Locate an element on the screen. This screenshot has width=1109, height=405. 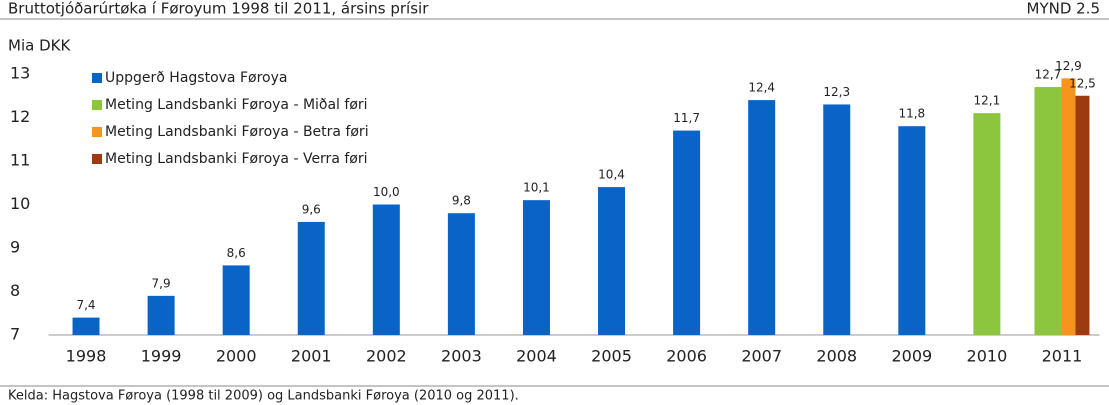
figure-label: MYND 2.5 is located at coordinates (1064, 9).